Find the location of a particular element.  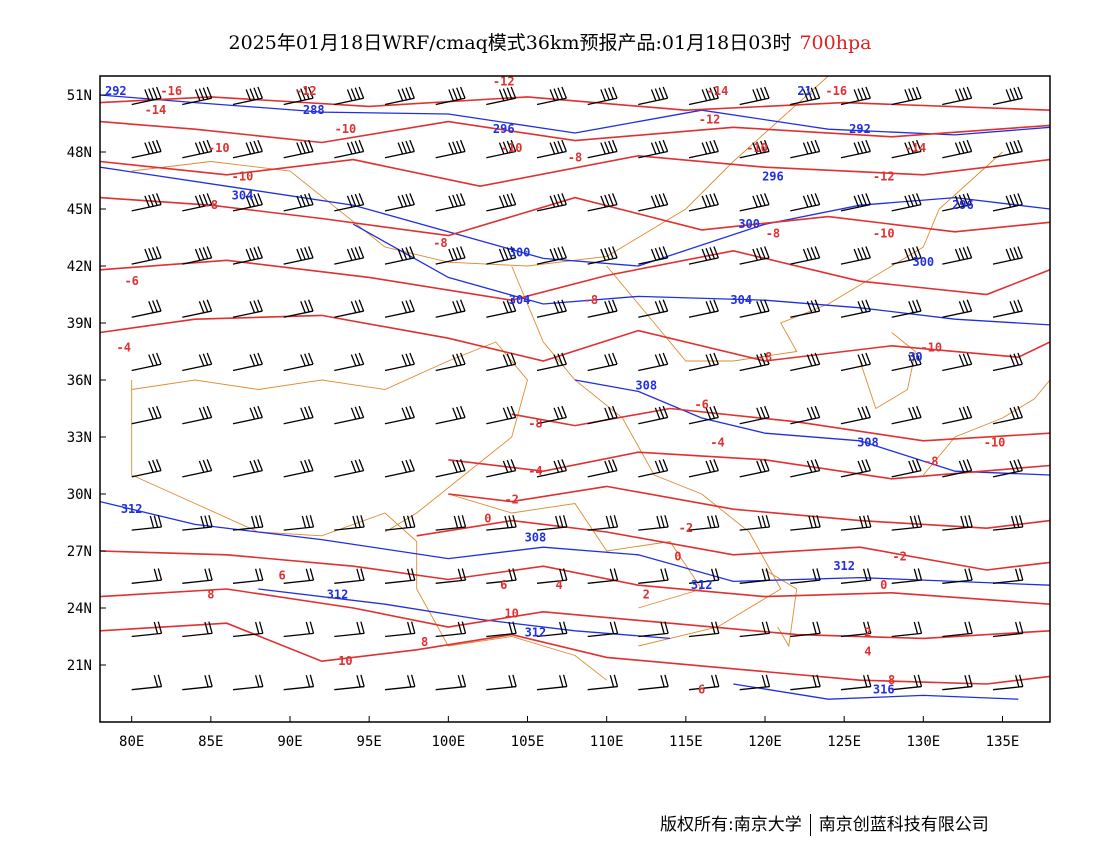

height-label: 21 is located at coordinates (804, 91).